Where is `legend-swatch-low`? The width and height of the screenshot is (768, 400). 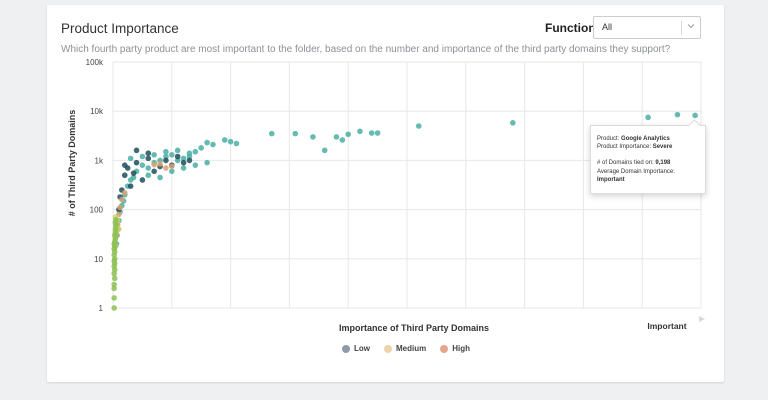 legend-swatch-low is located at coordinates (346, 348).